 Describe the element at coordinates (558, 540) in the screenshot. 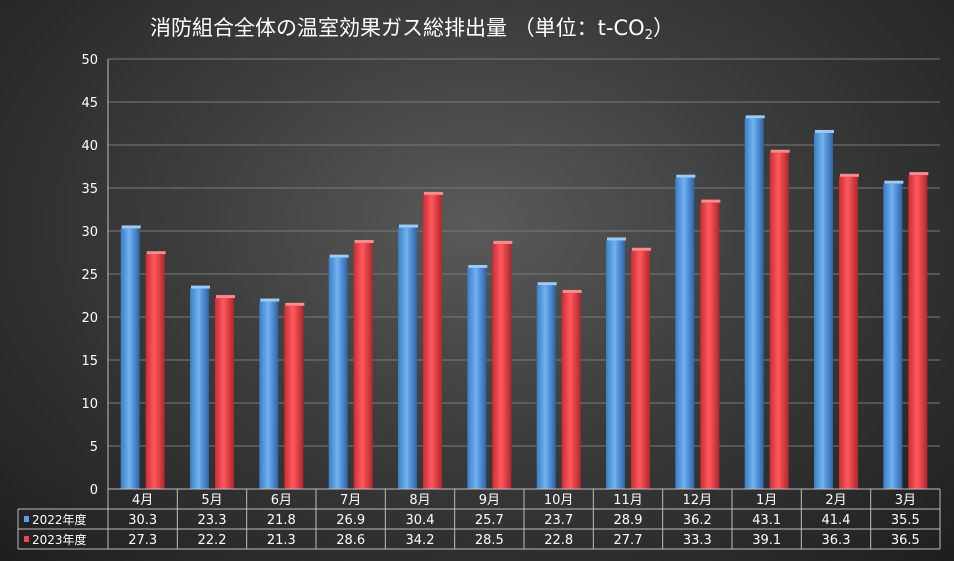

I see `data-label: 22.8` at that location.